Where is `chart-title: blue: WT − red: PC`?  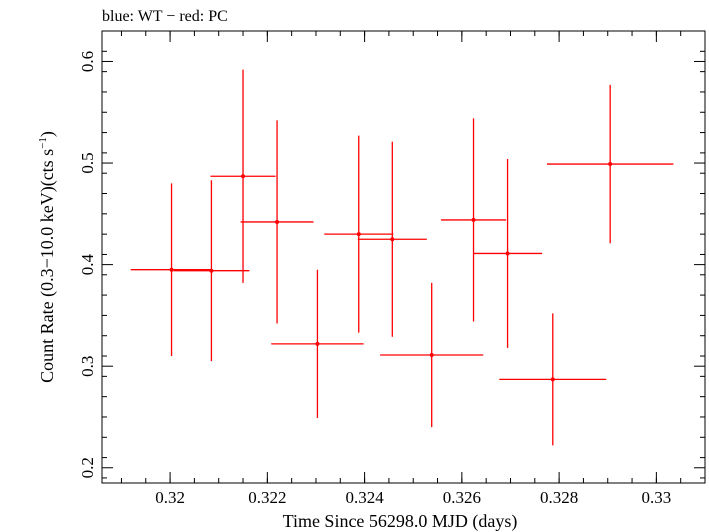 chart-title: blue: WT − red: PC is located at coordinates (165, 16).